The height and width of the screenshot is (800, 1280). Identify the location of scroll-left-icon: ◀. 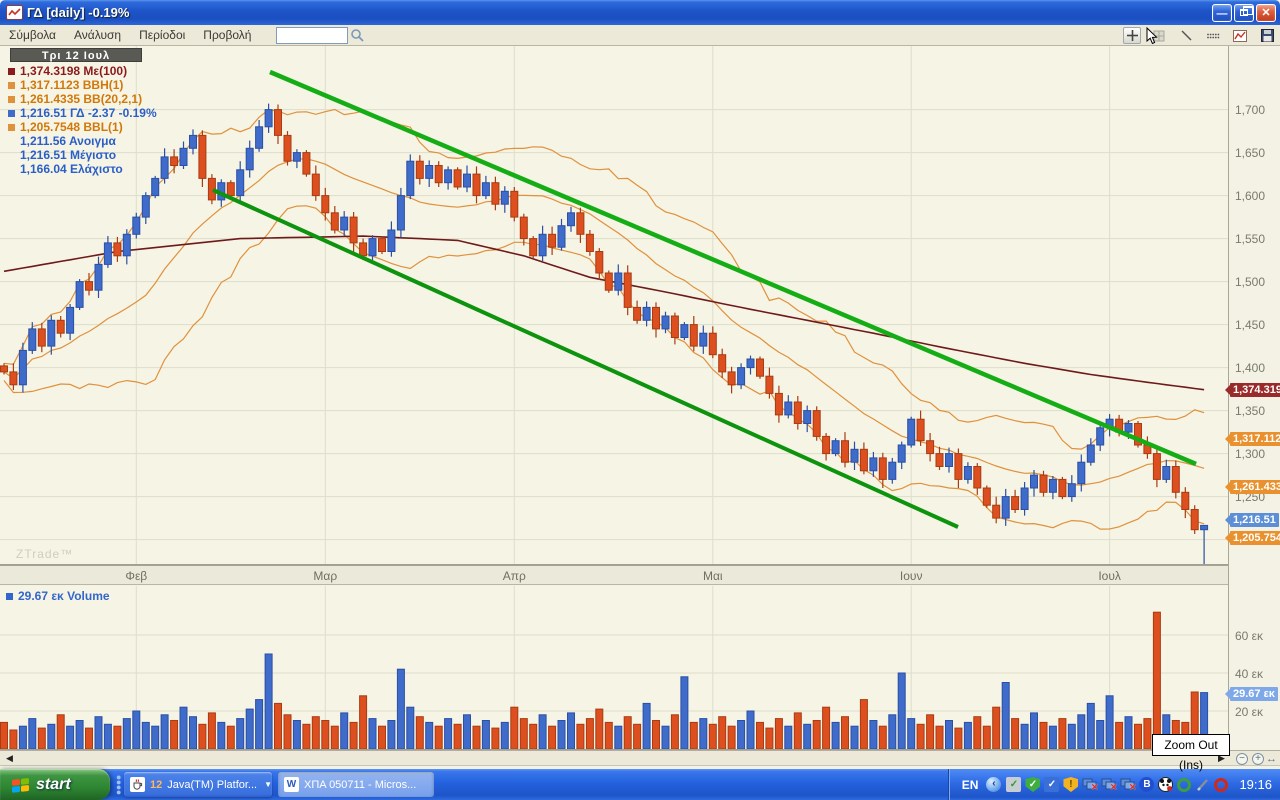
(9, 758).